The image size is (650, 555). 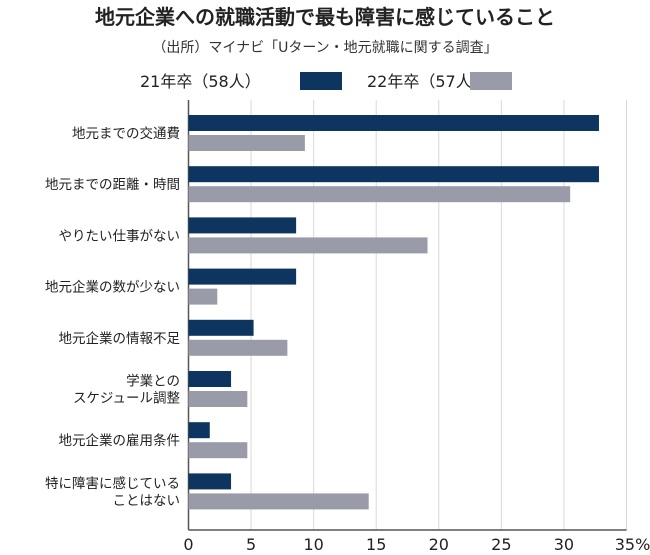 I want to click on category-label: スケジュール調整, so click(x=126, y=399).